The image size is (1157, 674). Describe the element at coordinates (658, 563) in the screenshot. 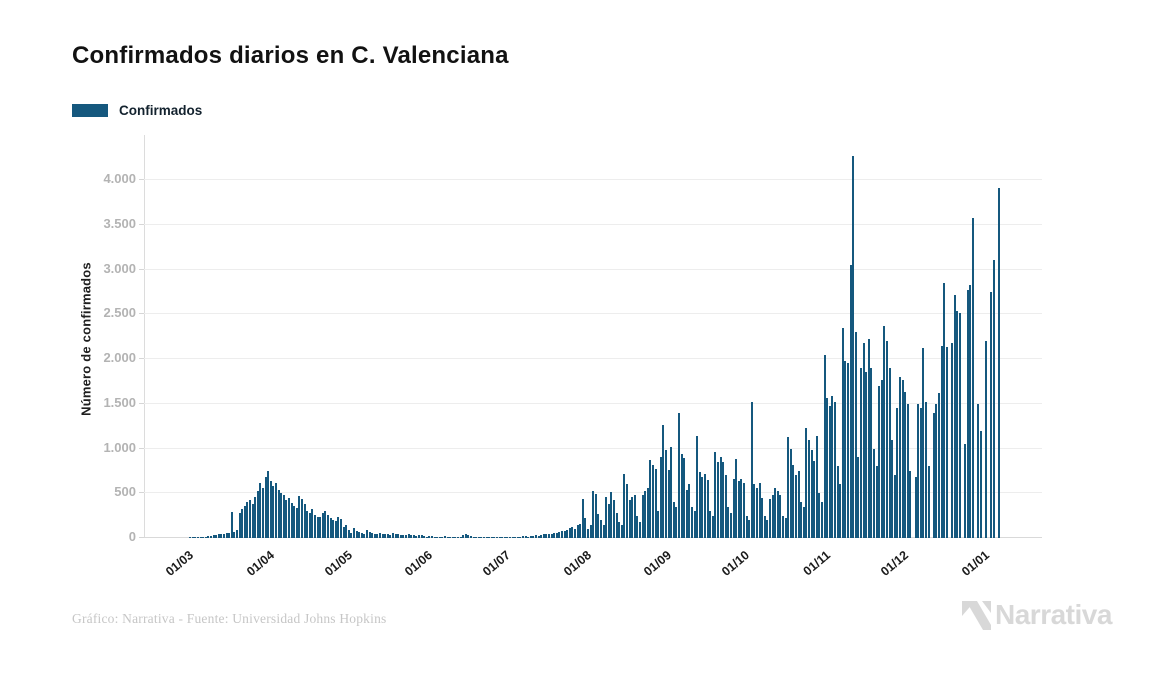

I see `x-tick-label: 01/09` at that location.